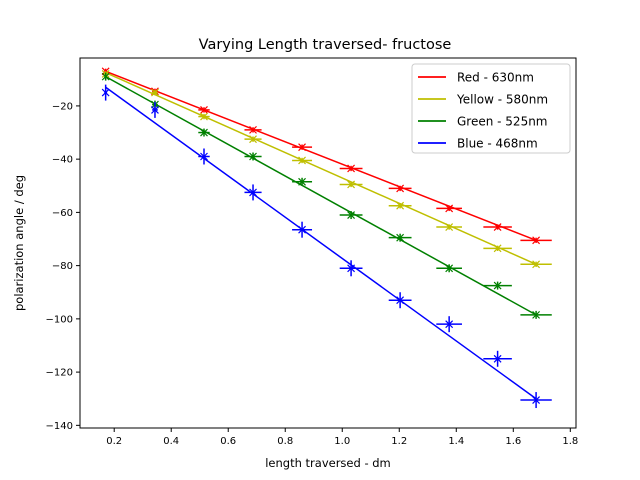 Image resolution: width=640 pixels, height=480 pixels. What do you see at coordinates (59, 319) in the screenshot?
I see `y-tick-label: −100` at bounding box center [59, 319].